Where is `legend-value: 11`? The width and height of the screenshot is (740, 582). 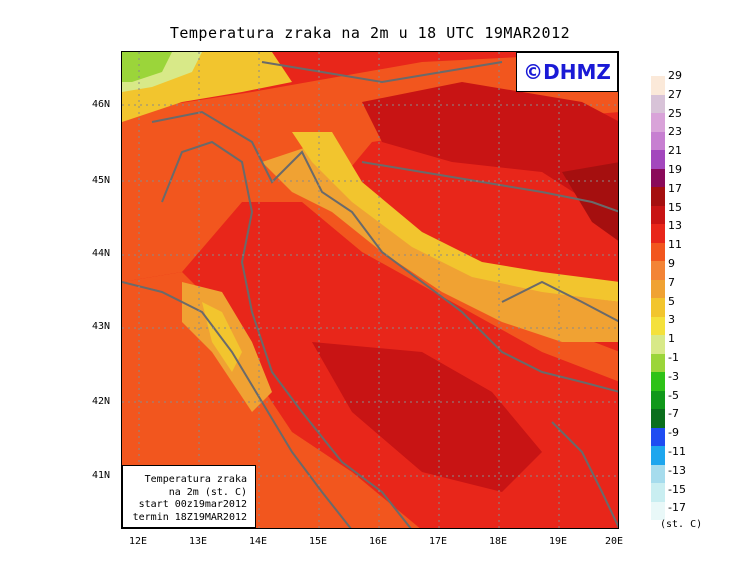
legend-value: 11 is located at coordinates (675, 245).